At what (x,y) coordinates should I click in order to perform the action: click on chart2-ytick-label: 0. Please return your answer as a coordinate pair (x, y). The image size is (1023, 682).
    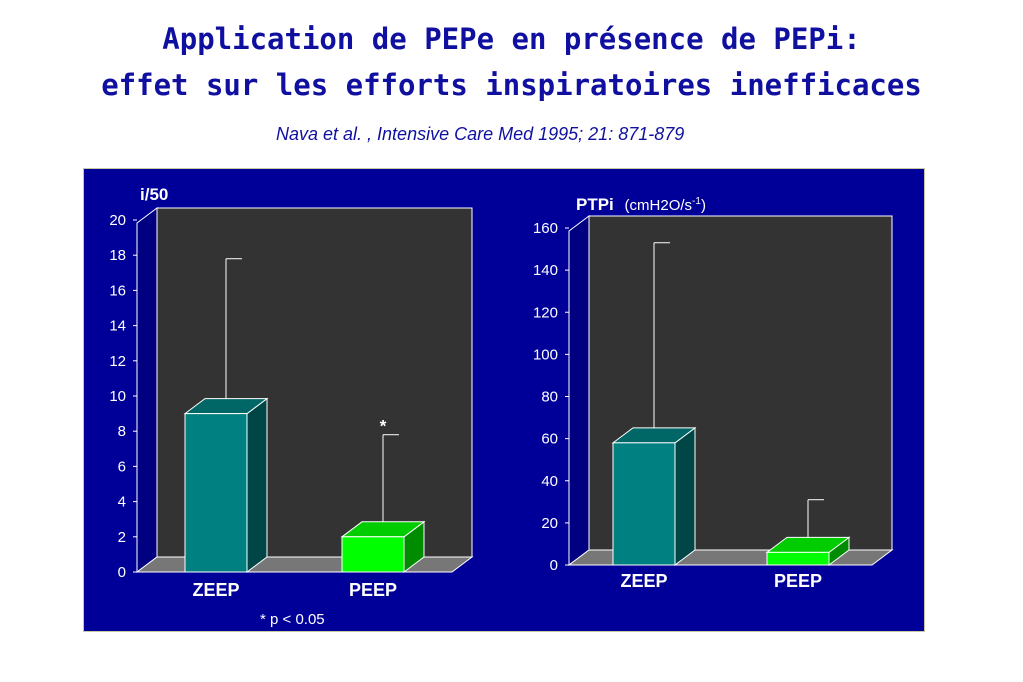
    Looking at the image, I should click on (554, 565).